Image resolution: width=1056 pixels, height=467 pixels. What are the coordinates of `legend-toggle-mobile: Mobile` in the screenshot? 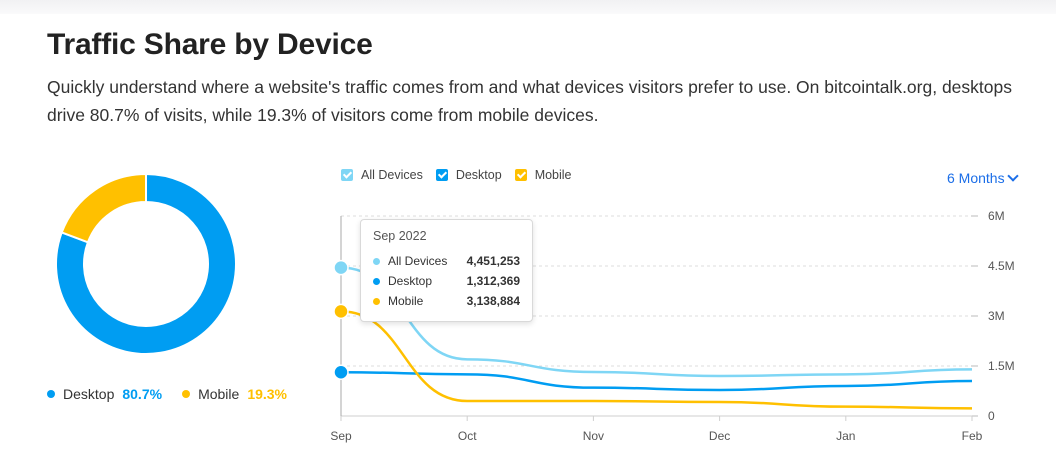 It's located at (543, 175).